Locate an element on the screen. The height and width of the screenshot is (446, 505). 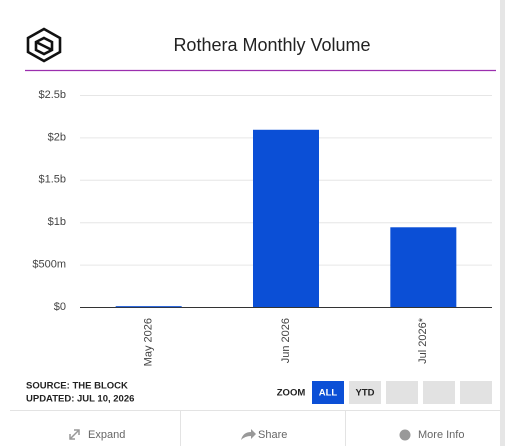
zoom-button-label: YTD is located at coordinates (365, 393).